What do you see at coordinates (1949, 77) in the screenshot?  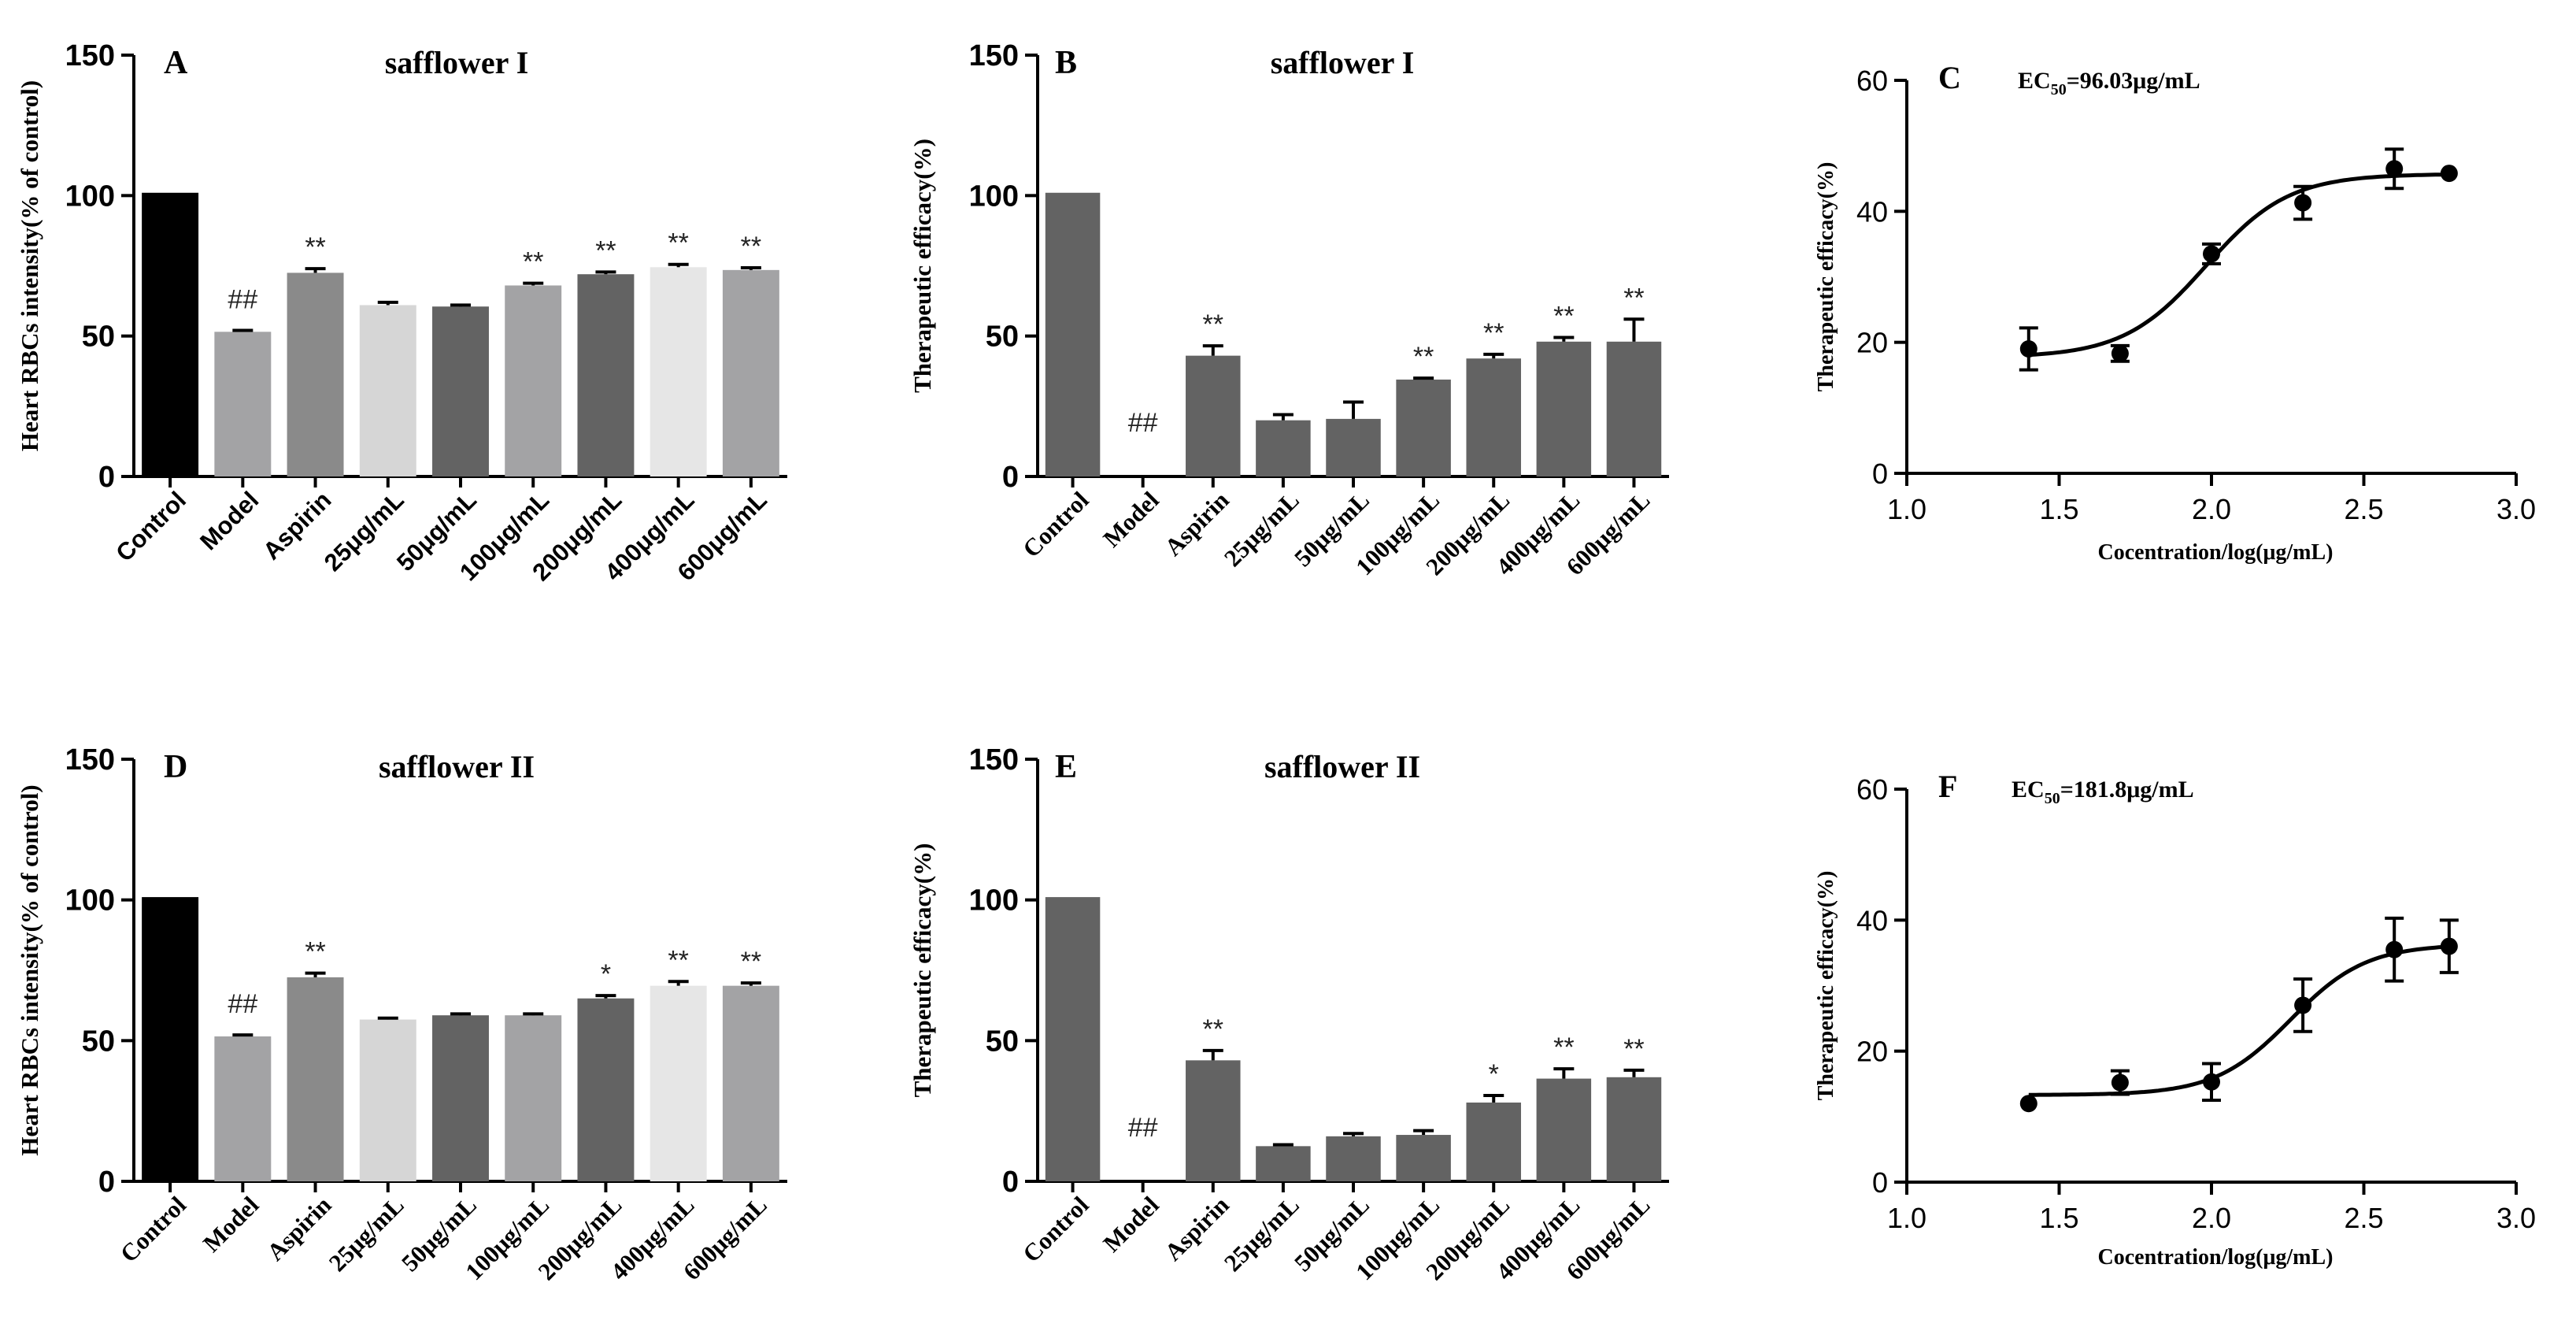 I see `panel-letter: C` at bounding box center [1949, 77].